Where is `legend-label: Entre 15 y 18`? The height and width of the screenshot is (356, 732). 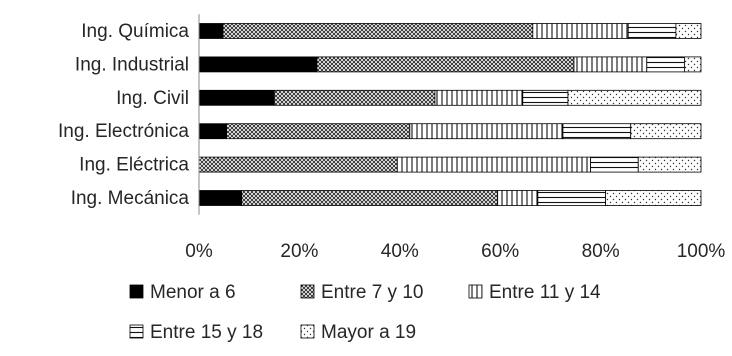
legend-label: Entre 15 y 18 is located at coordinates (206, 332).